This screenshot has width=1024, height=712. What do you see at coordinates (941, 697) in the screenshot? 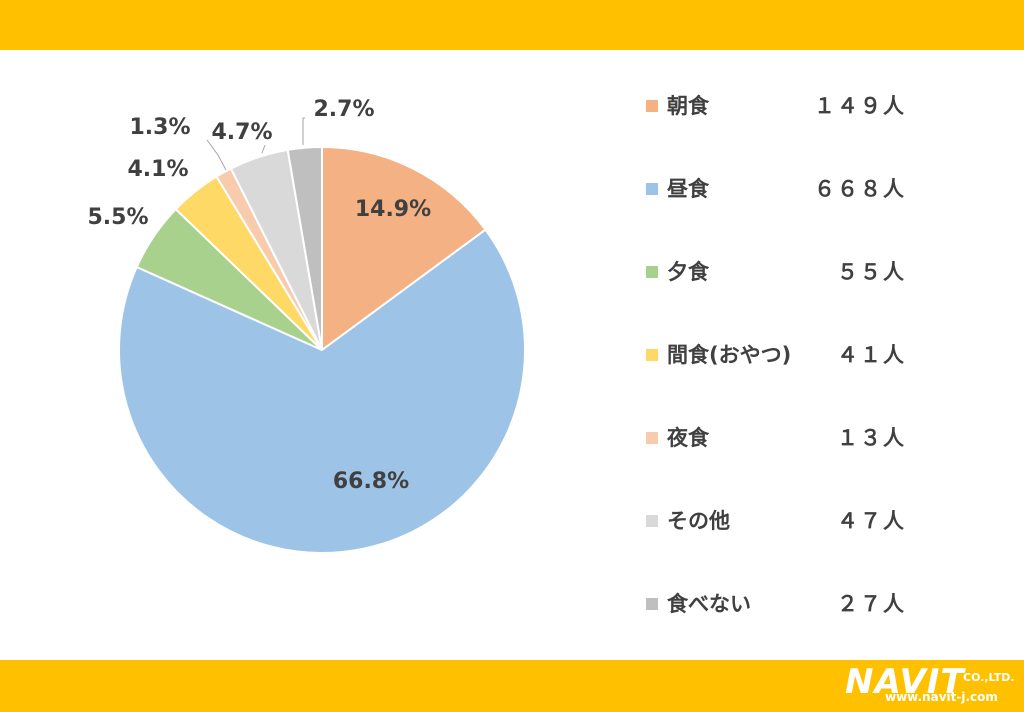
I see `logo-url: www.navit-j.com` at bounding box center [941, 697].